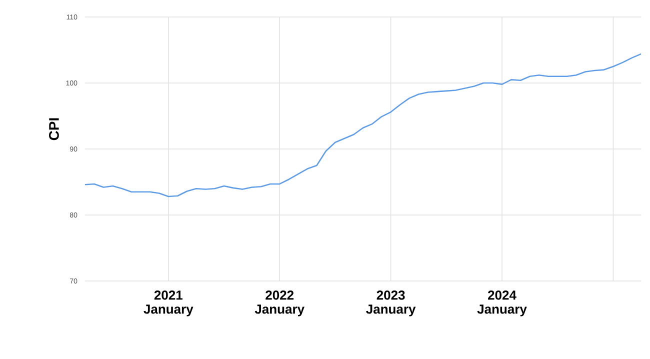  I want to click on x-tick-label: 2023 January, so click(391, 303).